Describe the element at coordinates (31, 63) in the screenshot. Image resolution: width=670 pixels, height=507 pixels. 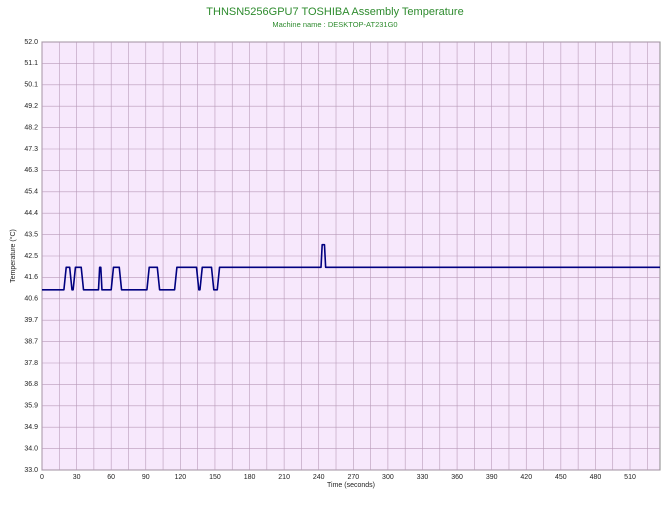
I see `y-tick-label: 51.1` at that location.